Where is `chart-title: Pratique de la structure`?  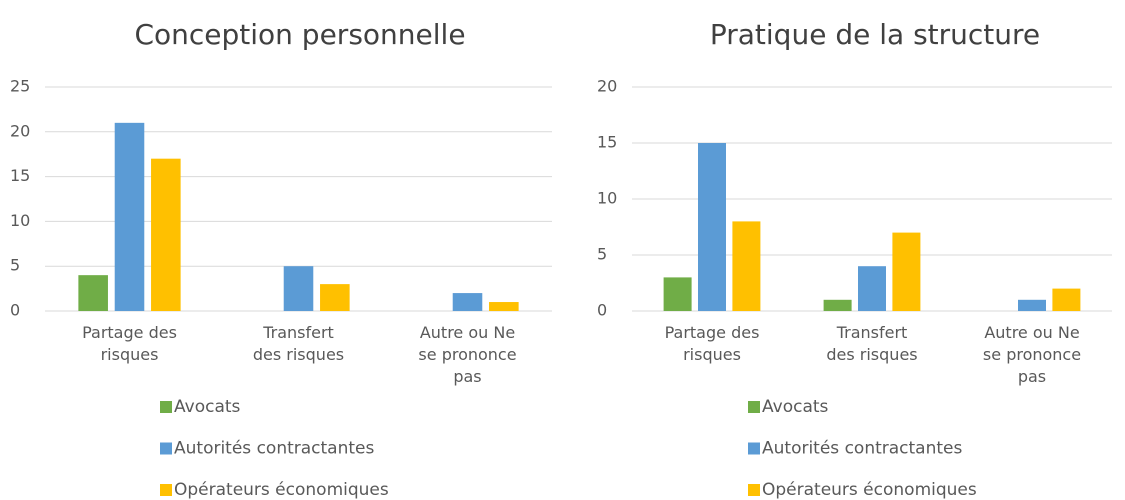
chart-title: Pratique de la structure is located at coordinates (875, 34).